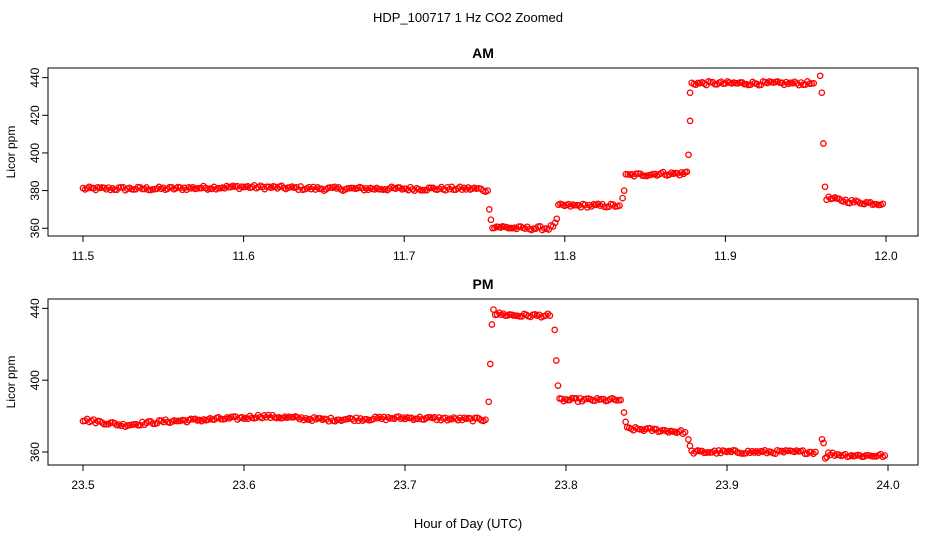  Describe the element at coordinates (565, 256) in the screenshot. I see `x-tick-label: 11.8` at that location.